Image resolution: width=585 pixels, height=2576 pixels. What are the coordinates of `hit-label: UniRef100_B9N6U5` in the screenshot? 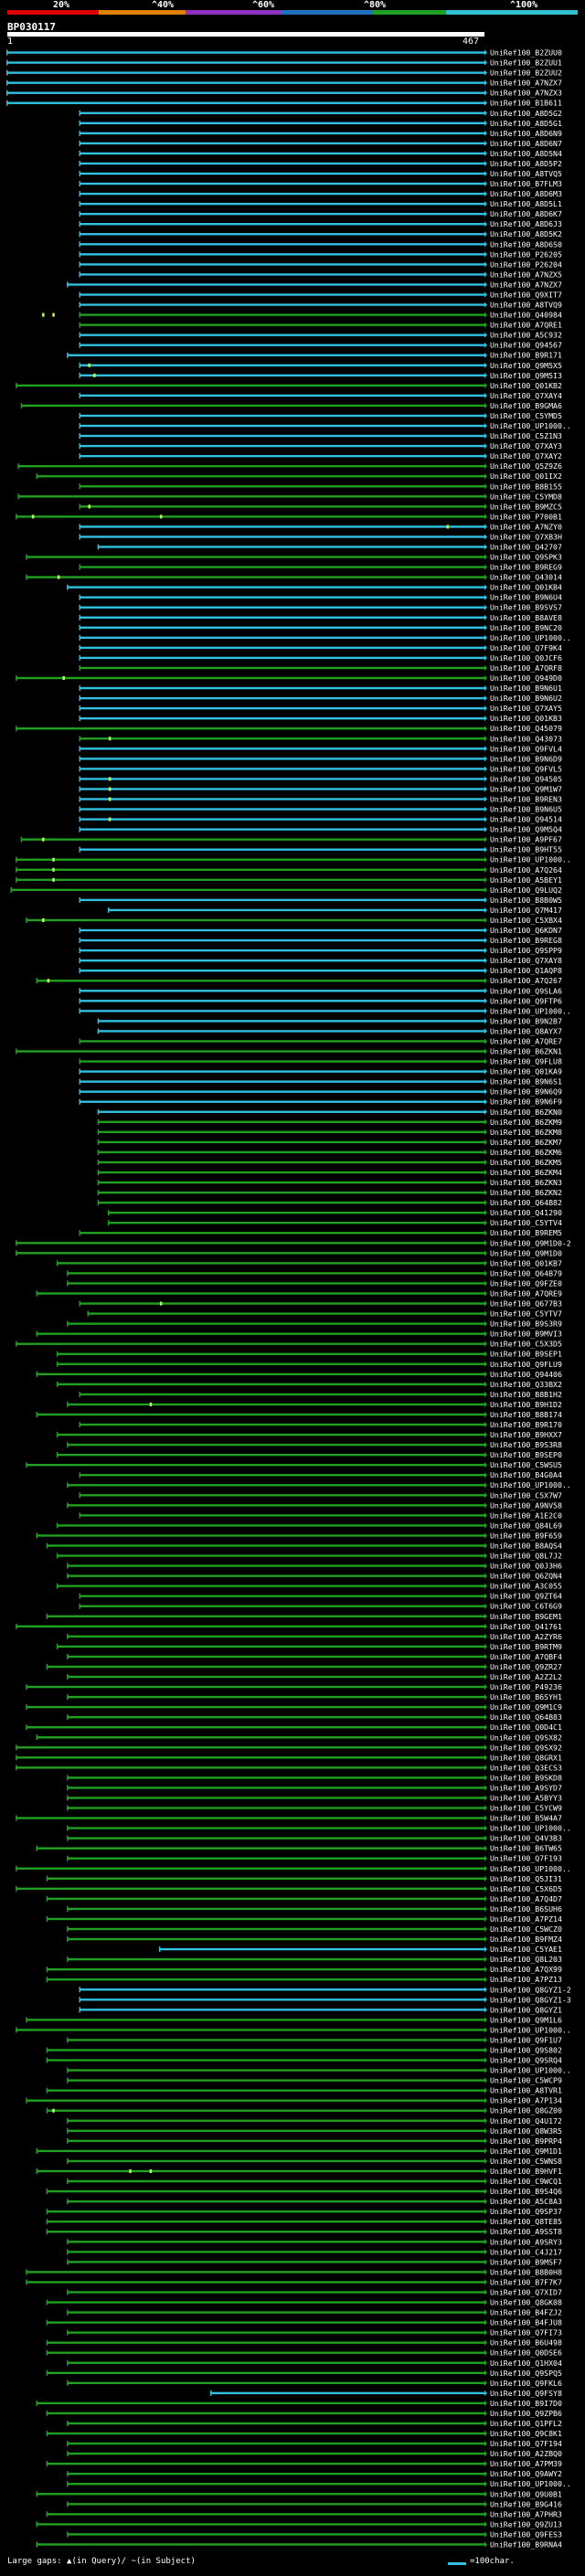 It's located at (526, 809).